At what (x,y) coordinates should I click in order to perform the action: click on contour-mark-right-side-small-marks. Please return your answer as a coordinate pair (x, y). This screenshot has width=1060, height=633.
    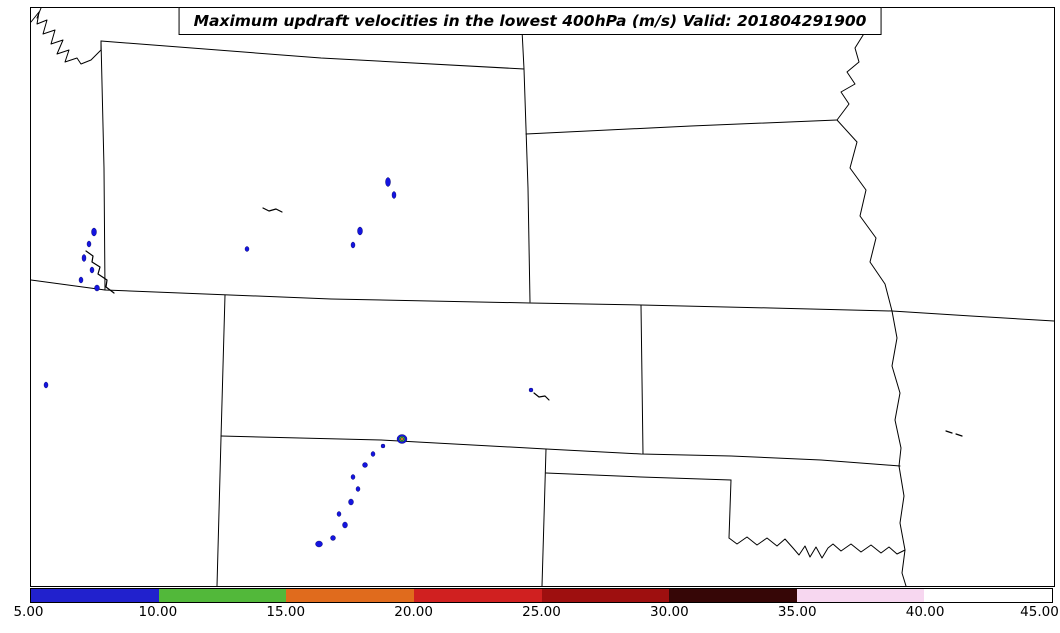
    Looking at the image, I should click on (954, 433).